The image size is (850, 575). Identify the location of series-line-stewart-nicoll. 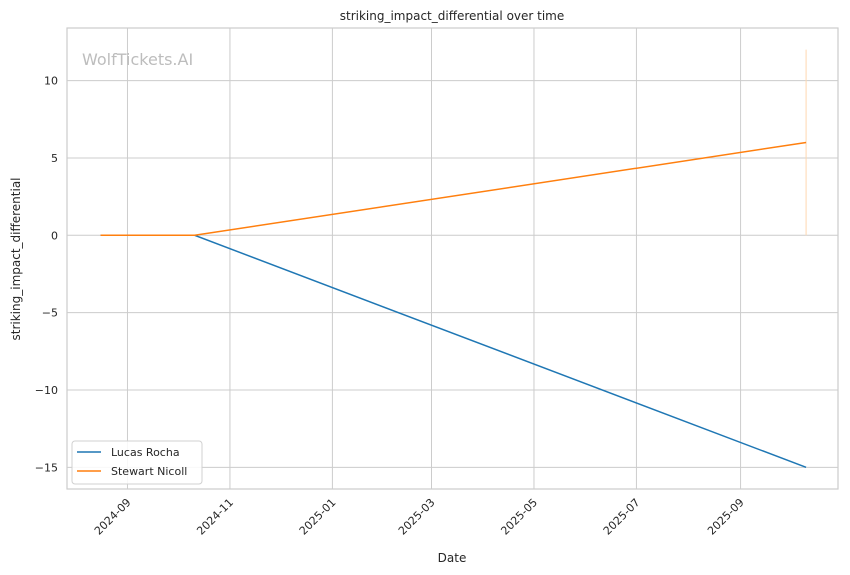
(453, 189).